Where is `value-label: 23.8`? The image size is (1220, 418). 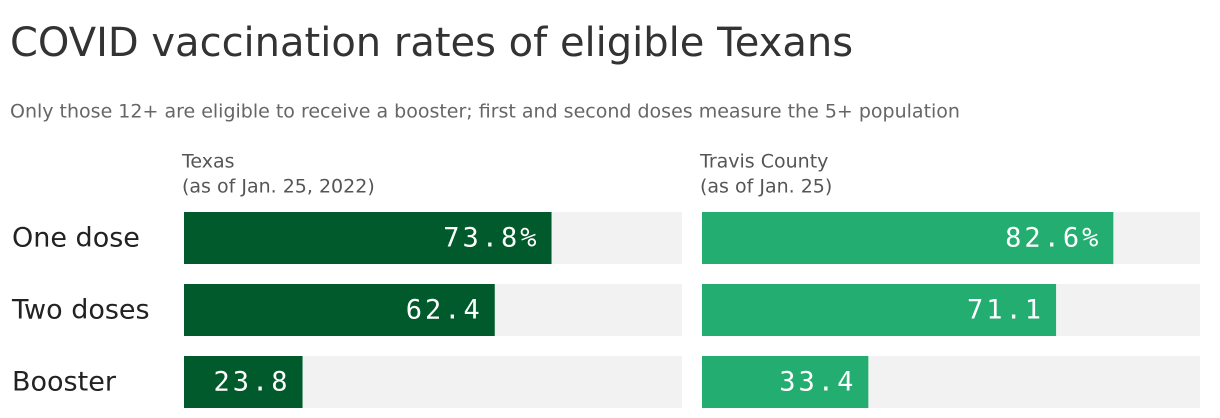 value-label: 23.8 is located at coordinates (251, 382).